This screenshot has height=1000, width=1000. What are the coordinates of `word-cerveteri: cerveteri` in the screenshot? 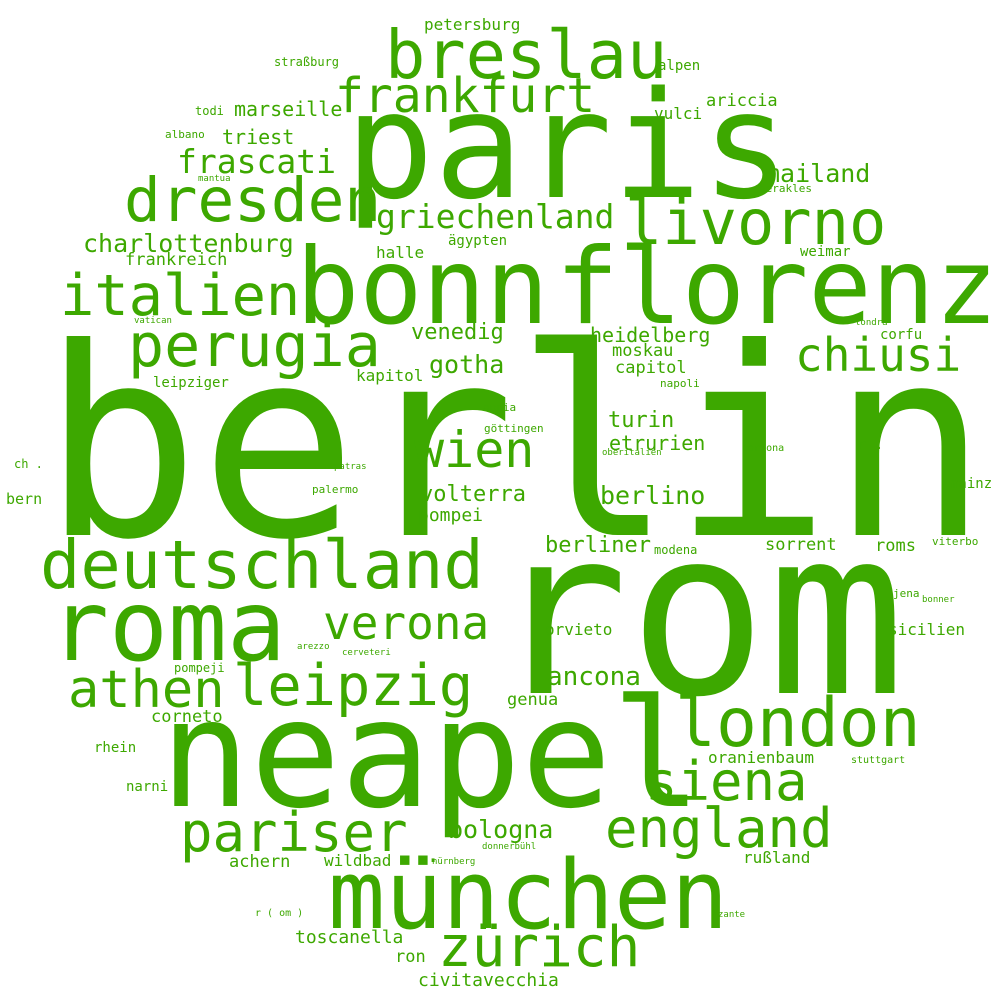 It's located at (366, 653).